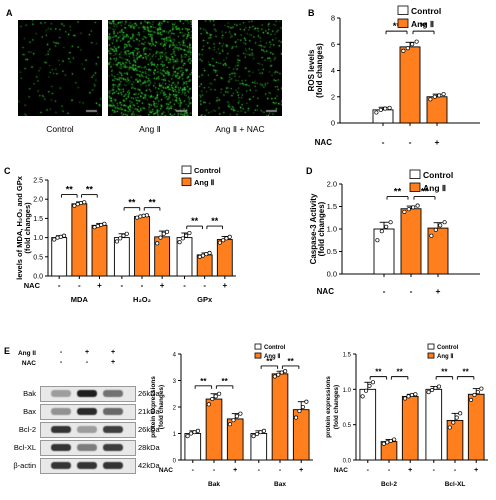  I want to click on group-label: H₂O₂, so click(142, 299).